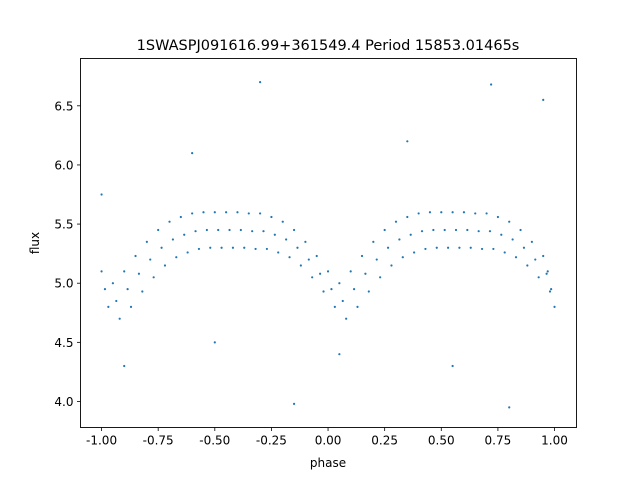 The image size is (640, 484). I want to click on y-tick-label: 4.5, so click(63, 343).